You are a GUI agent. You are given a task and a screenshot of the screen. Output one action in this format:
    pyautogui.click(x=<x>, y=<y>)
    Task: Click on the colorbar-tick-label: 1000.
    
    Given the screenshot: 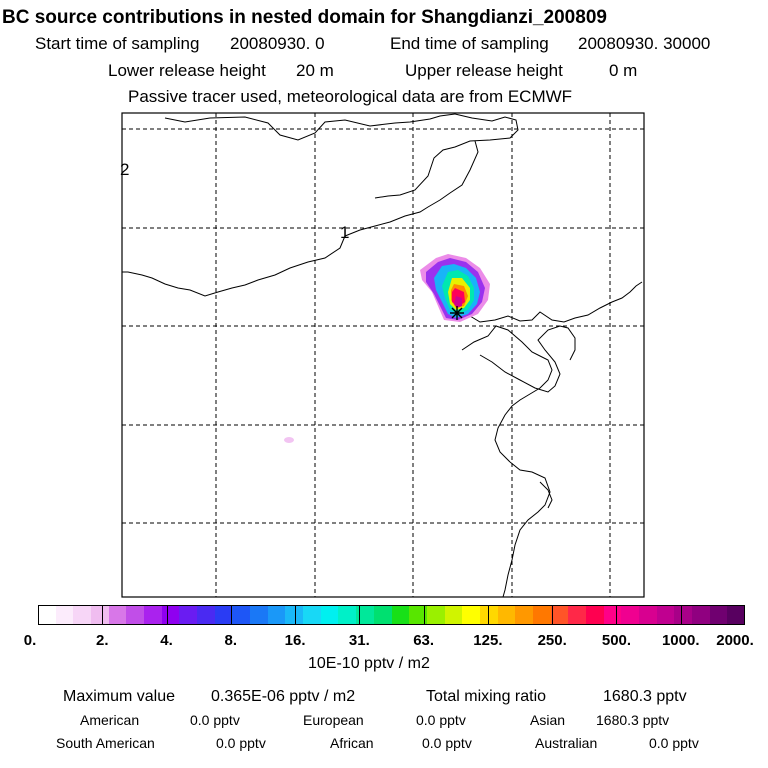 What is the action you would take?
    pyautogui.click(x=680, y=640)
    